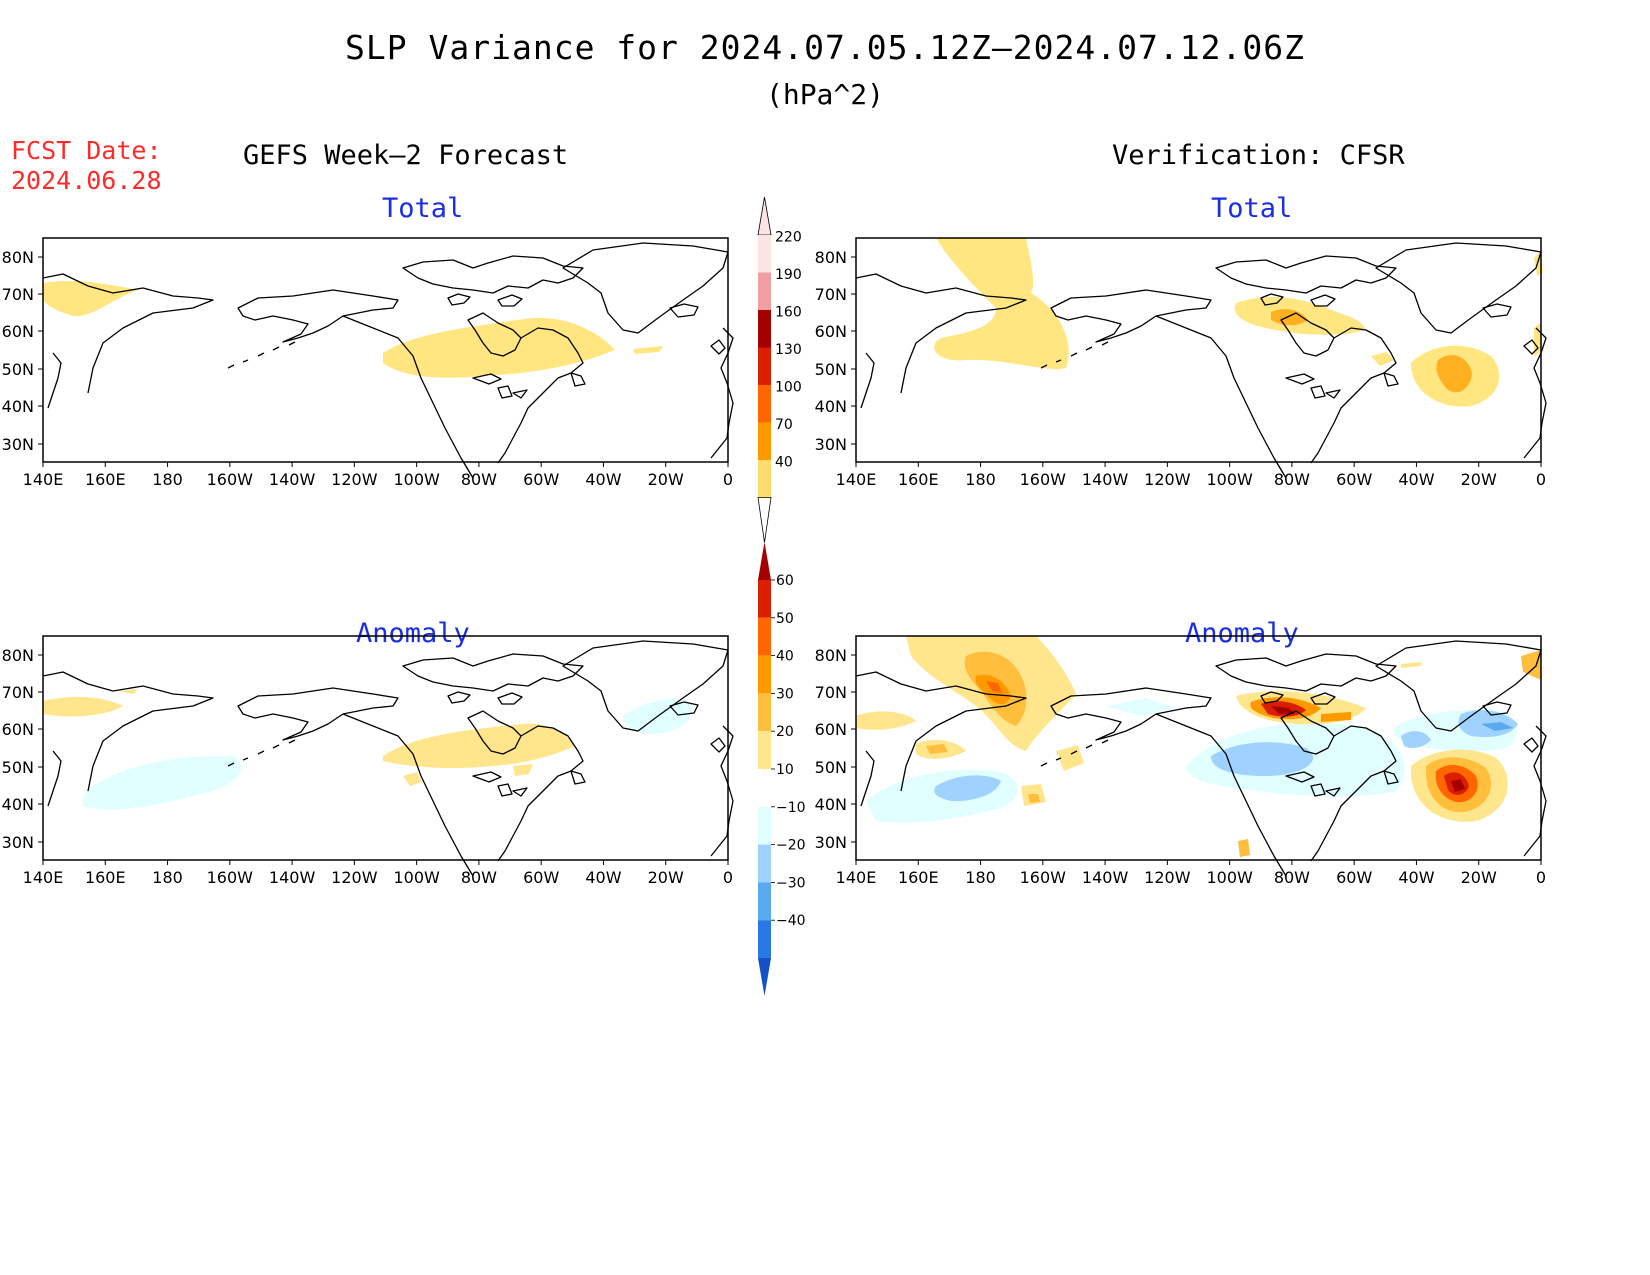  I want to click on longitude-label: 180, so click(980, 479).